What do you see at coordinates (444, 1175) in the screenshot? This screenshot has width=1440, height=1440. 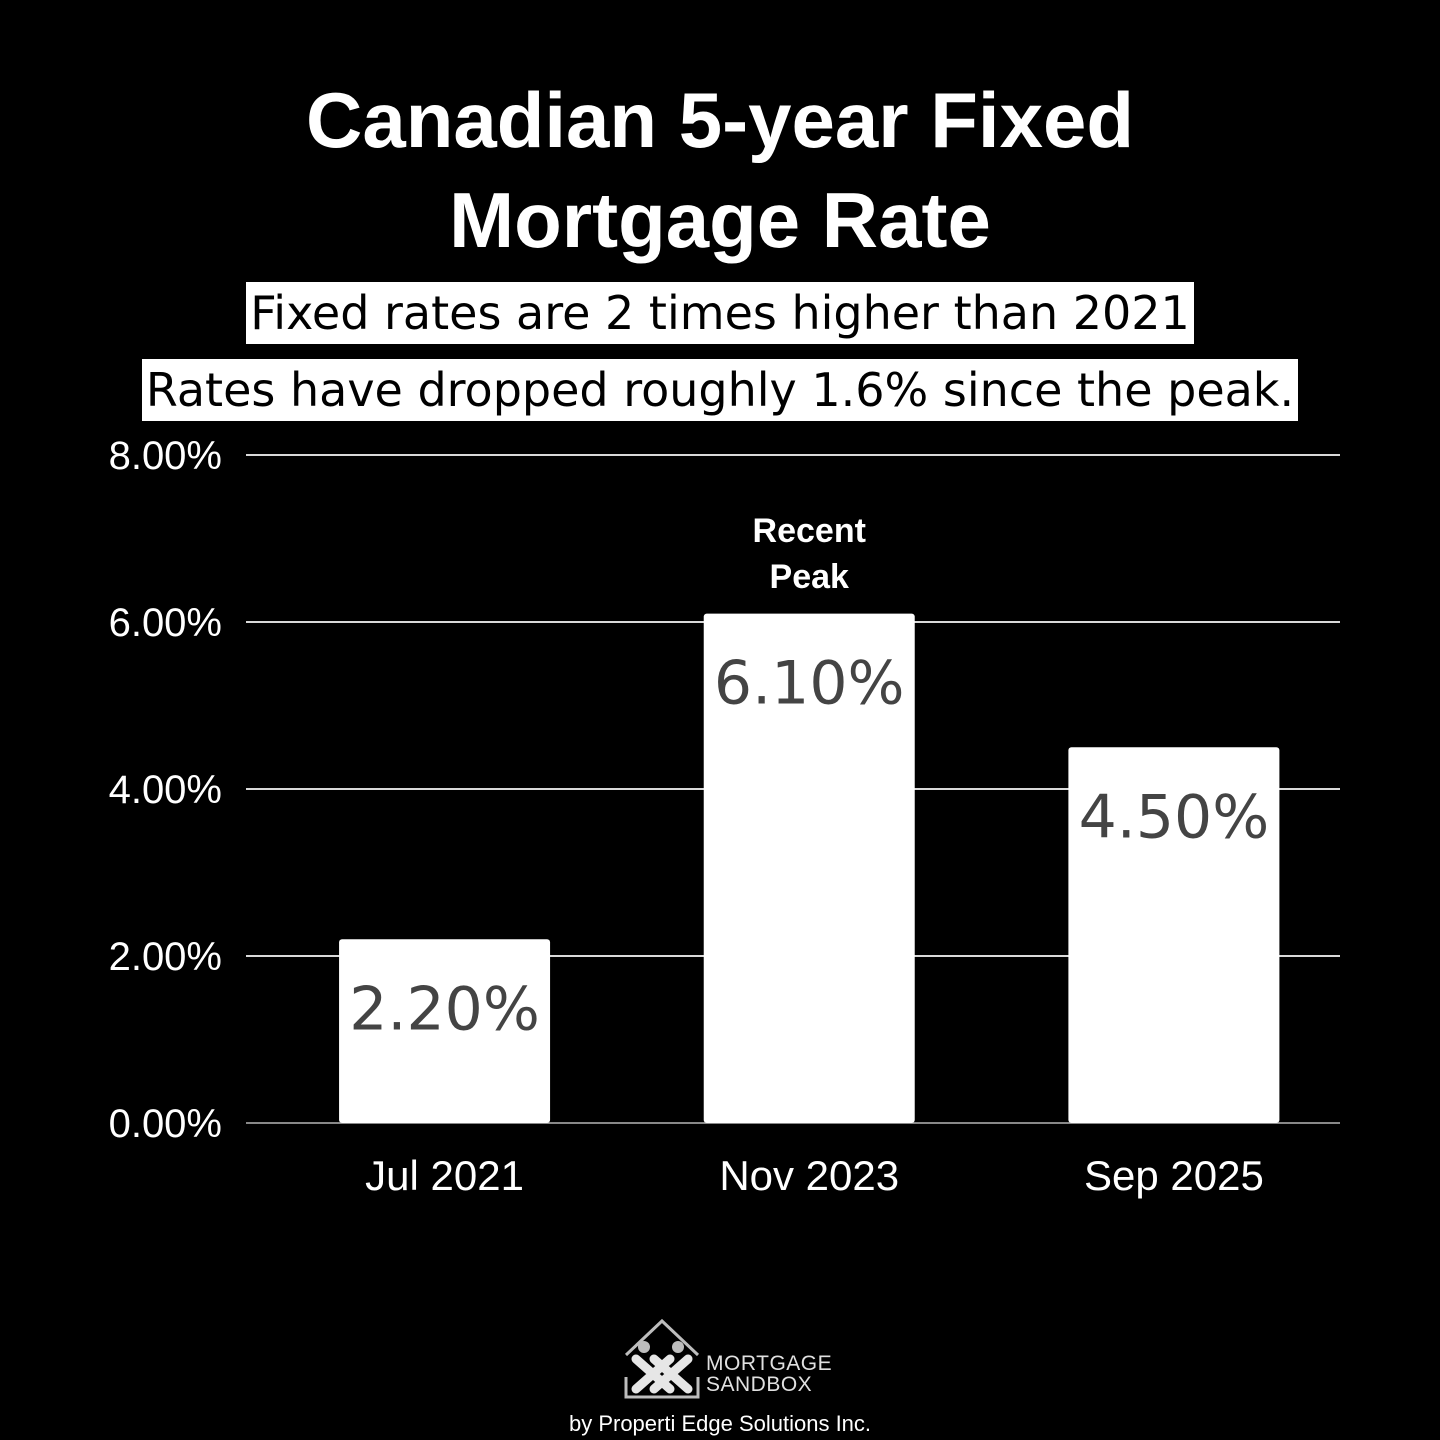 I see `x-tick-label: Jul 2021` at bounding box center [444, 1175].